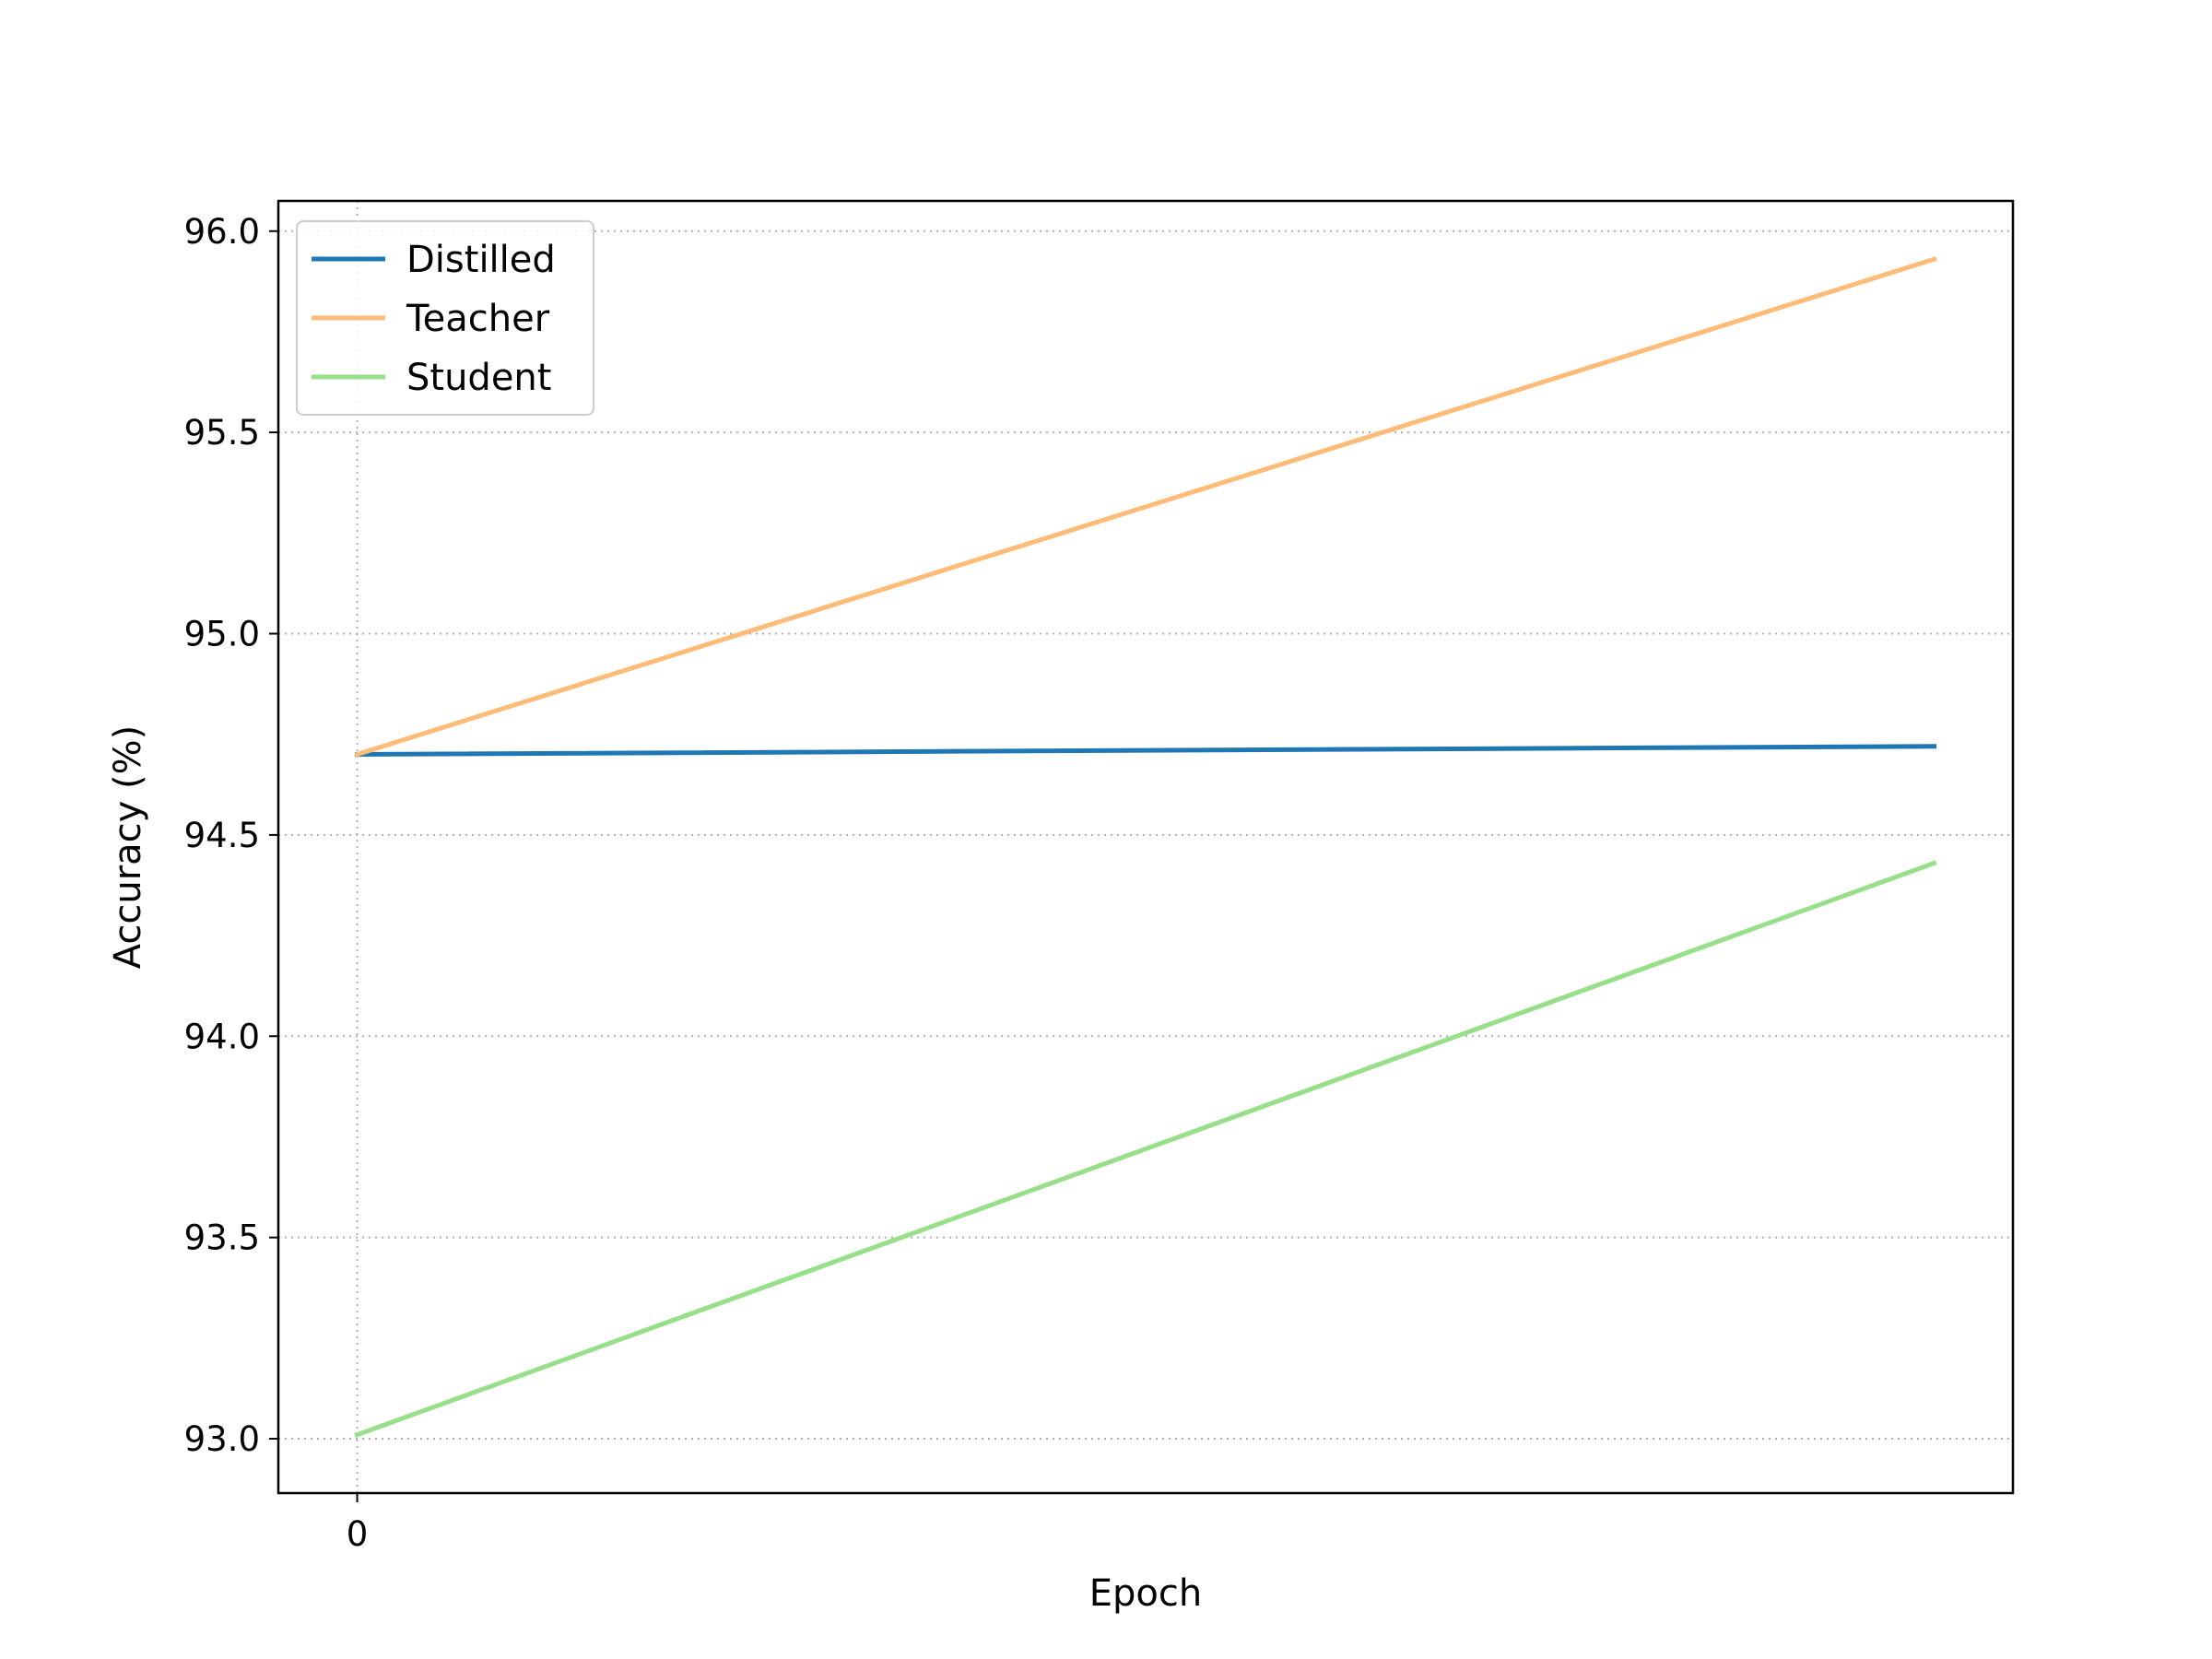 The height and width of the screenshot is (1659, 2212). I want to click on y-tick-label: 96.0, so click(222, 232).